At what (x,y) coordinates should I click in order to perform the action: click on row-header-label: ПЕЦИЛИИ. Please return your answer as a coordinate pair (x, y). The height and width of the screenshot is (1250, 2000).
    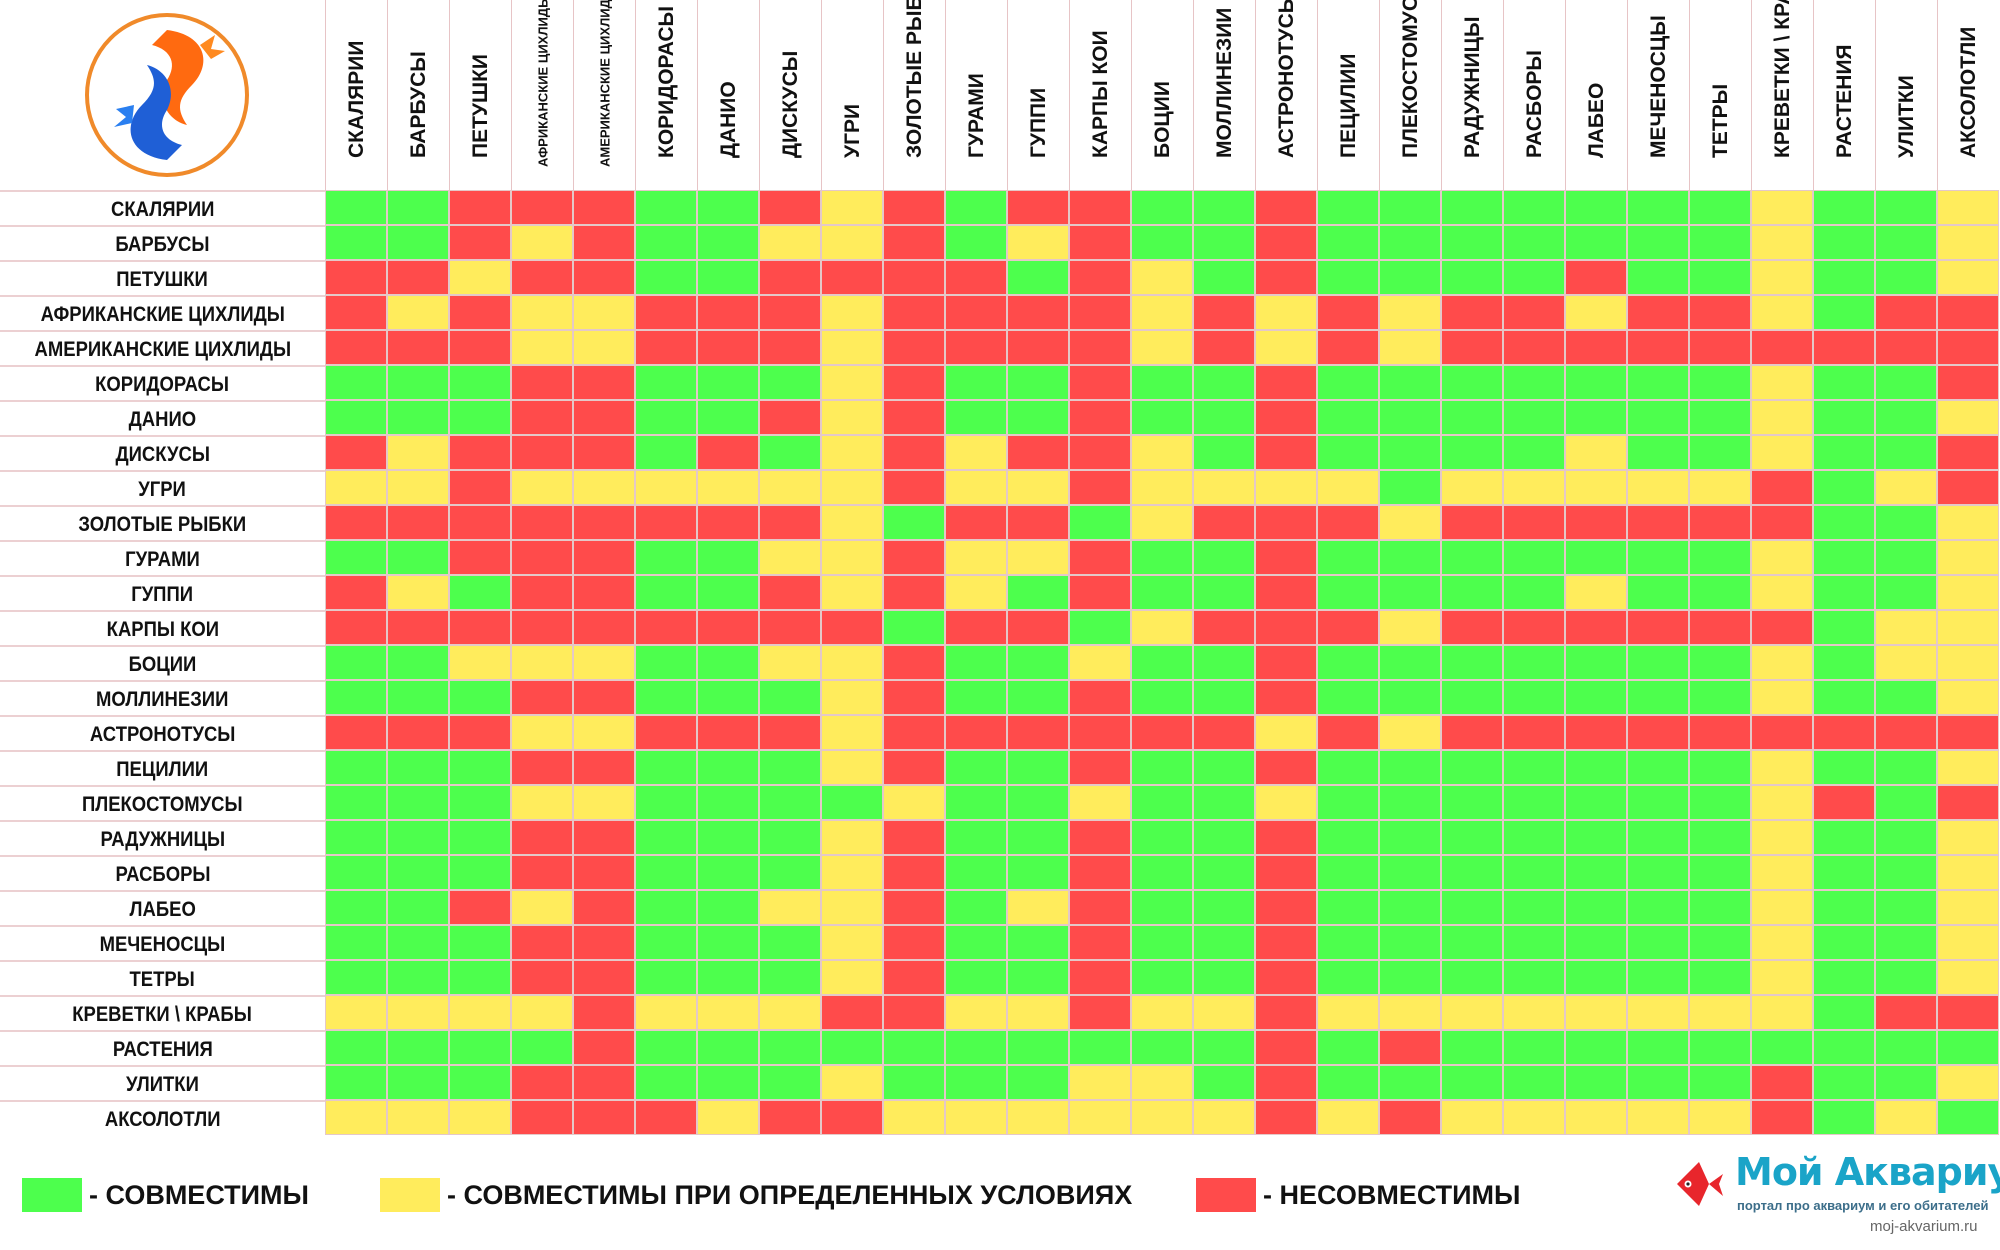
    Looking at the image, I should click on (162, 769).